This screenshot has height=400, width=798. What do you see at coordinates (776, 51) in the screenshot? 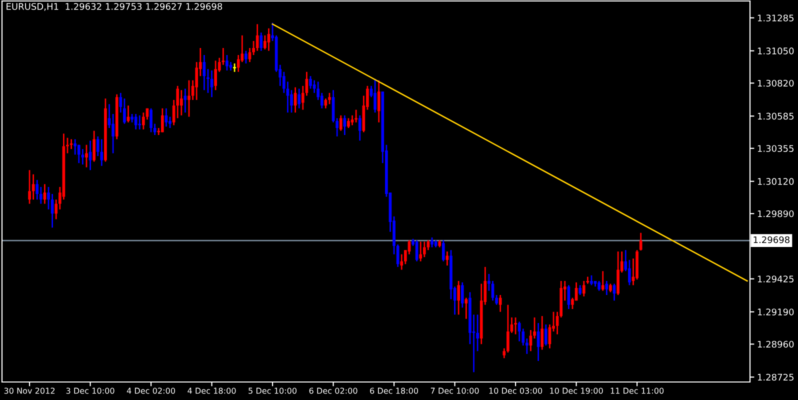
I see `y-tick-label: 1.31050` at bounding box center [776, 51].